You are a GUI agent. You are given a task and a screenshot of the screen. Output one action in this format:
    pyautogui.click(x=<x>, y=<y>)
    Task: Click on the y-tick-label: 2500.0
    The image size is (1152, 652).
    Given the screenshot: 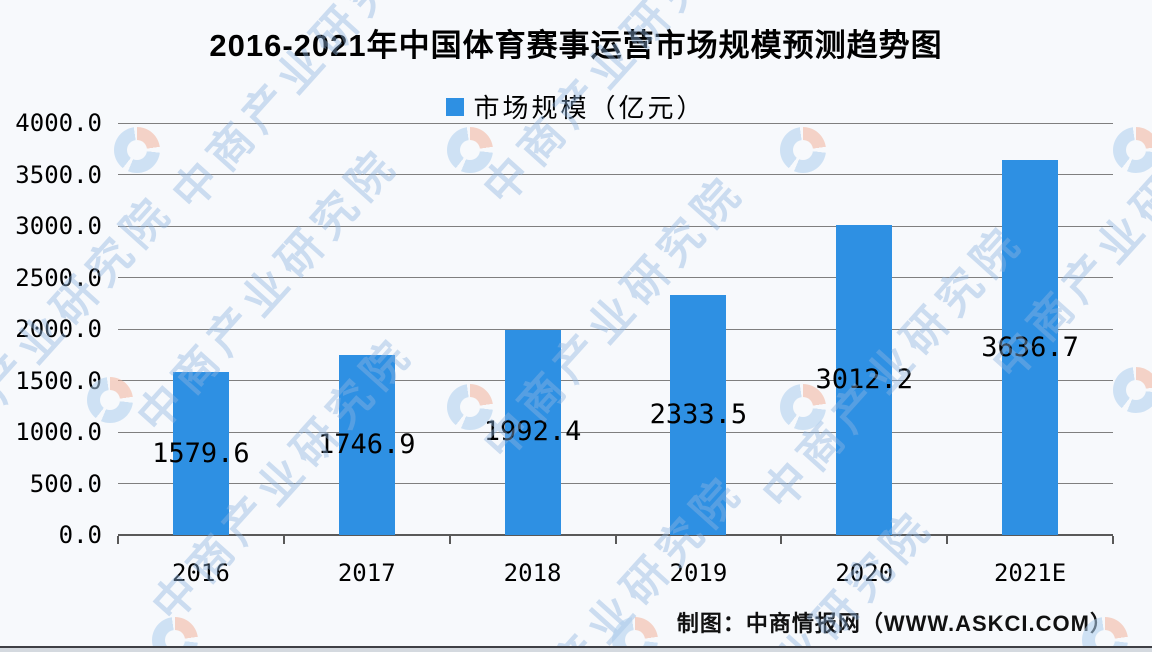 What is the action you would take?
    pyautogui.click(x=58, y=277)
    